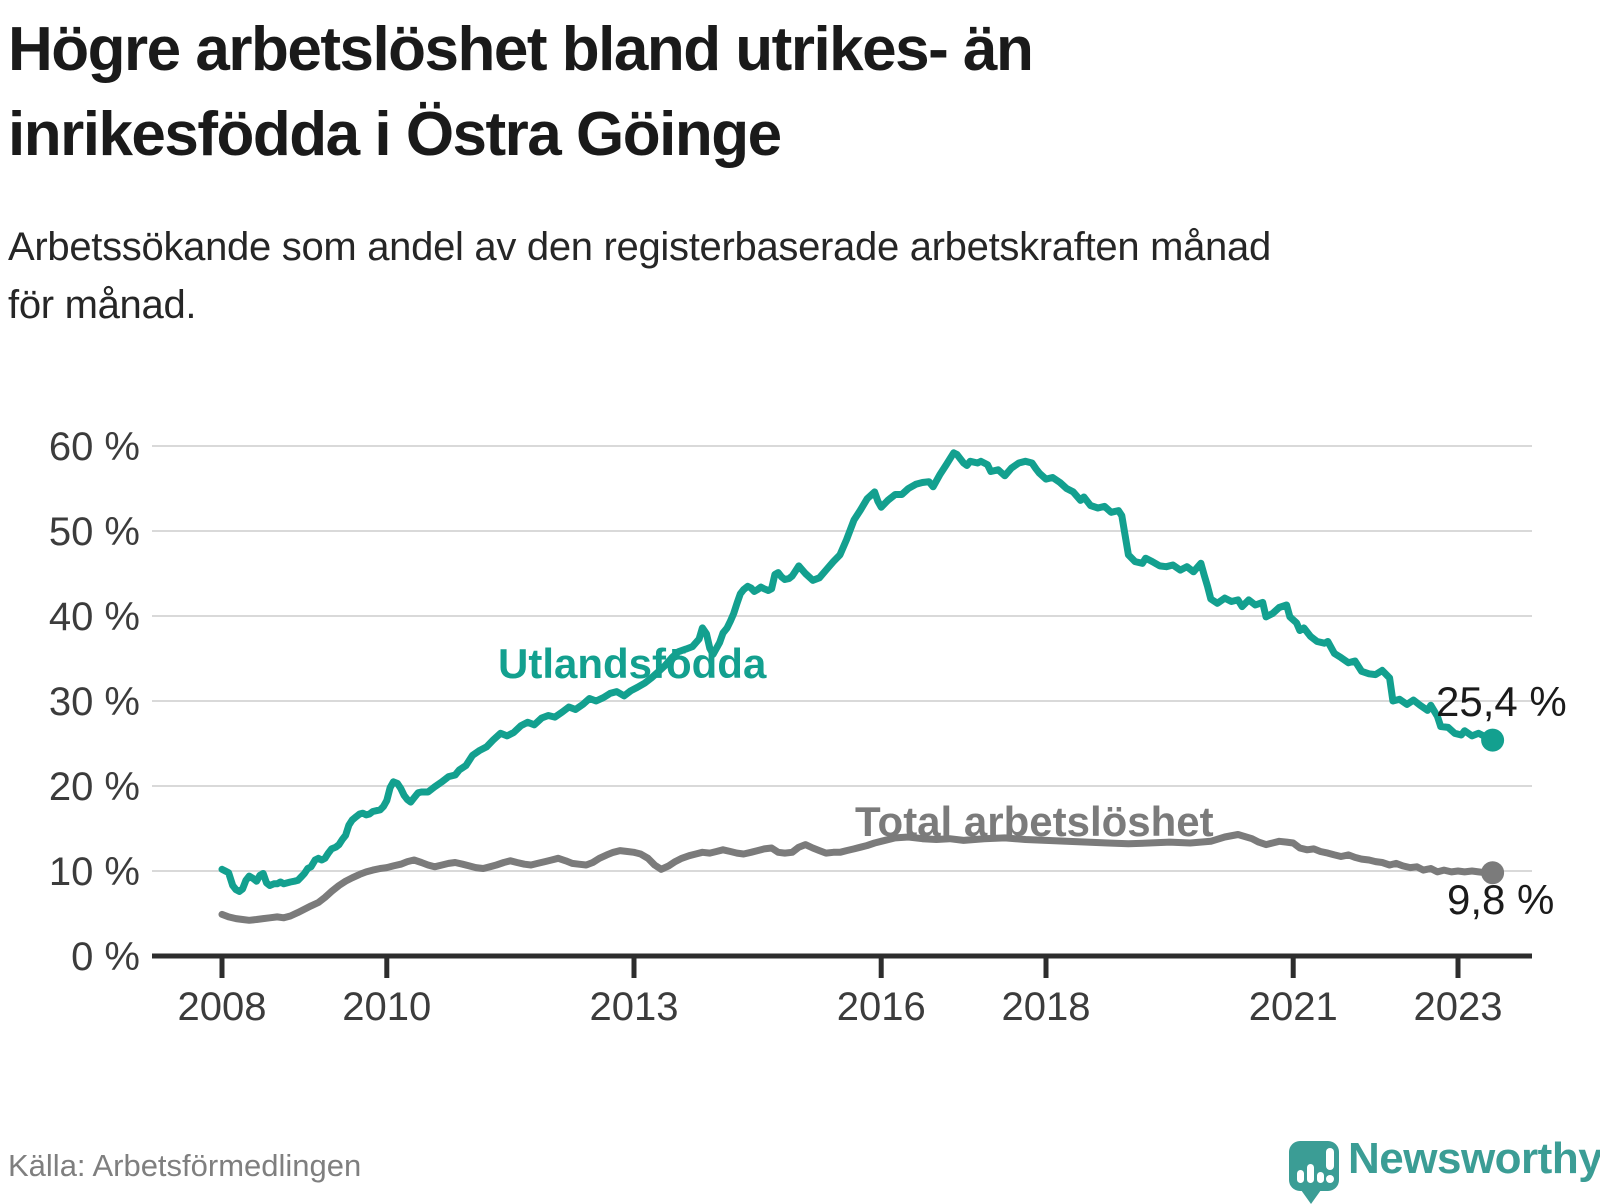  I want to click on newsworthy-pin-icon, so click(1314, 1172).